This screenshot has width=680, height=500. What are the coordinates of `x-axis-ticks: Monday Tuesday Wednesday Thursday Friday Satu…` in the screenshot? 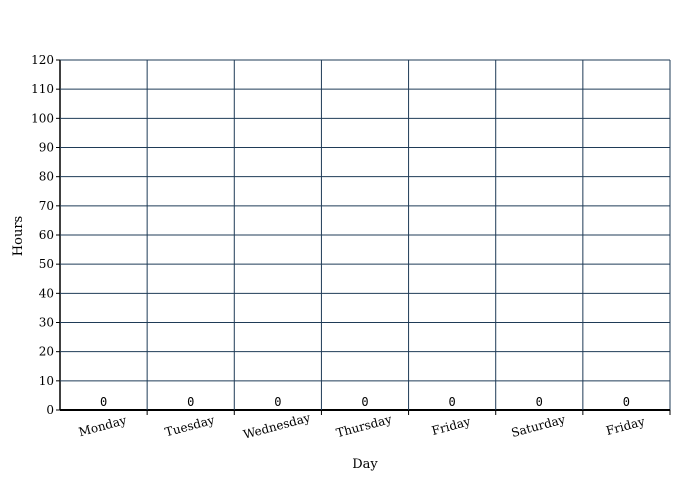 It's located at (374, 426).